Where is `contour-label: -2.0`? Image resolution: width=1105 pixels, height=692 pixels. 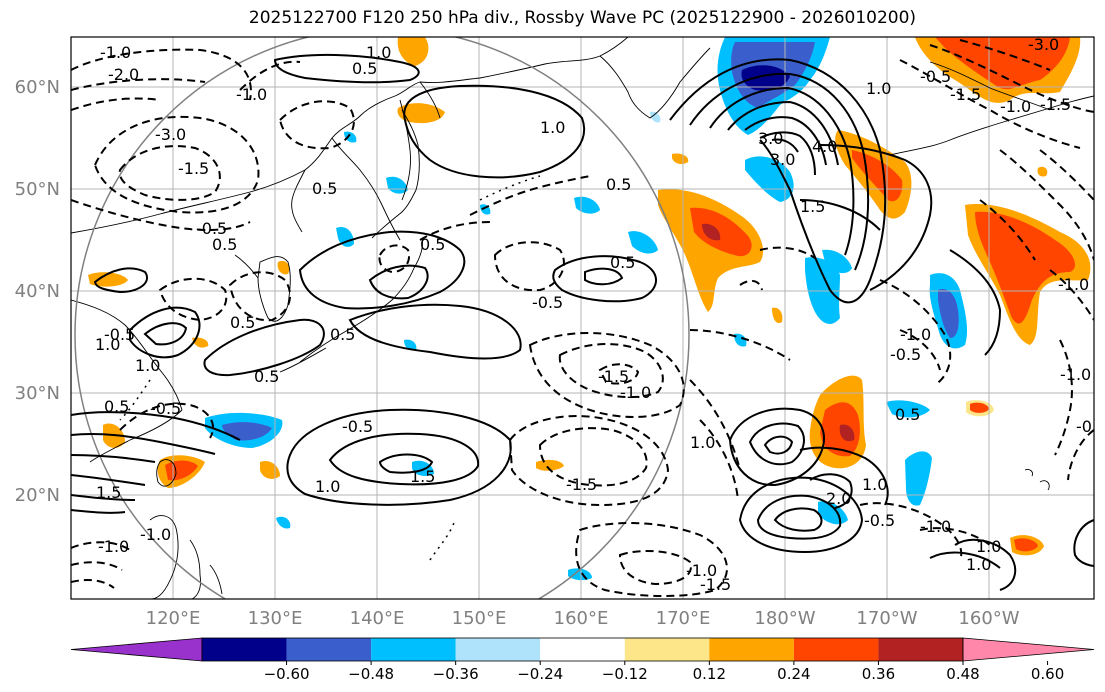
contour-label: -2.0 is located at coordinates (123, 74).